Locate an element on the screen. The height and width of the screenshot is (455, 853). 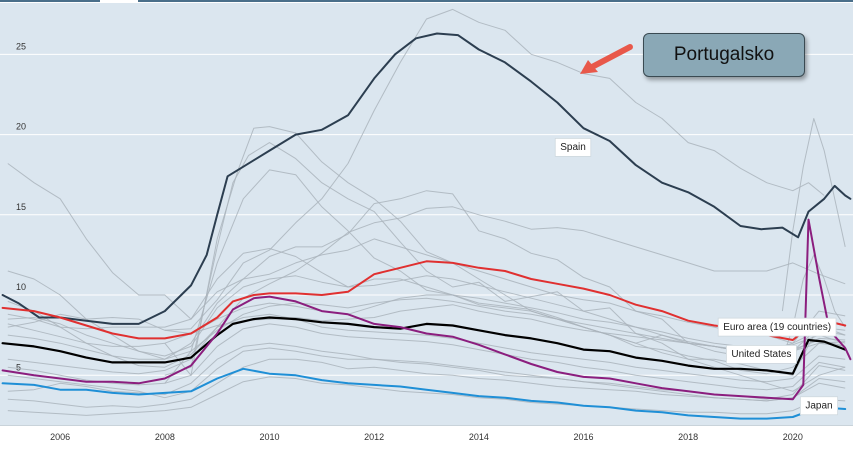
x-axis-band is located at coordinates (426, 440).